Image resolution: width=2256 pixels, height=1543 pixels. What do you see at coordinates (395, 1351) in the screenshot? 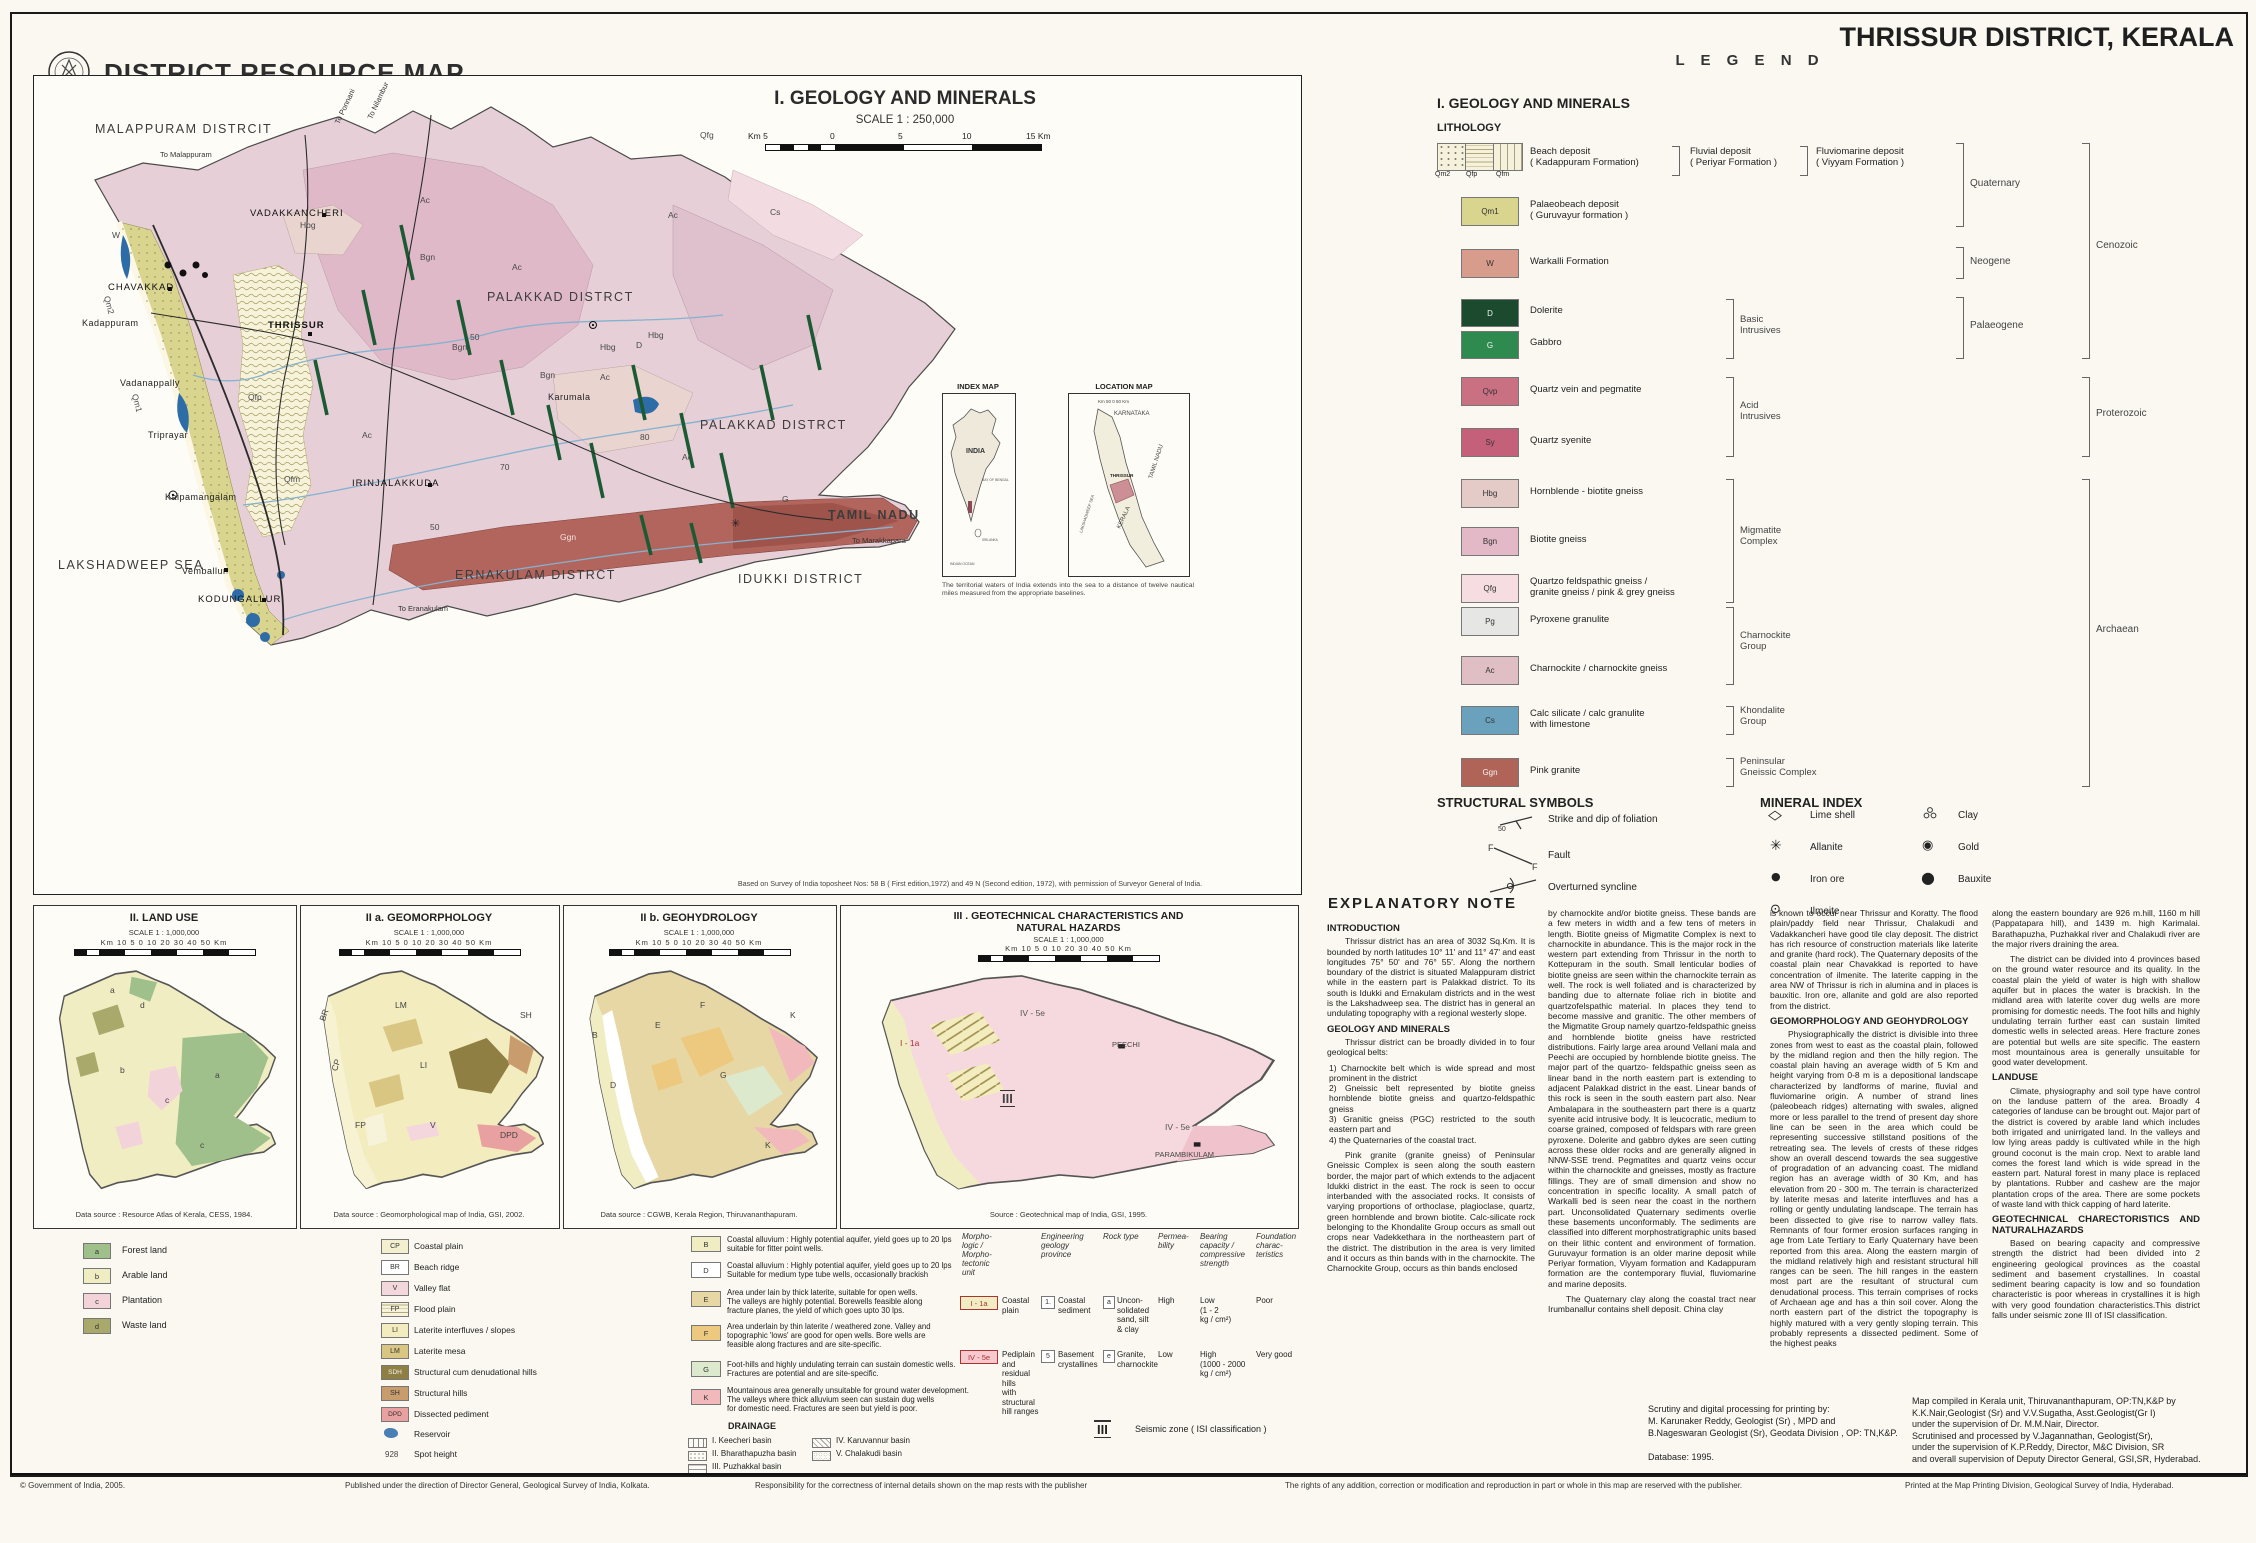
I see `geomorph-swatch: LM` at bounding box center [395, 1351].